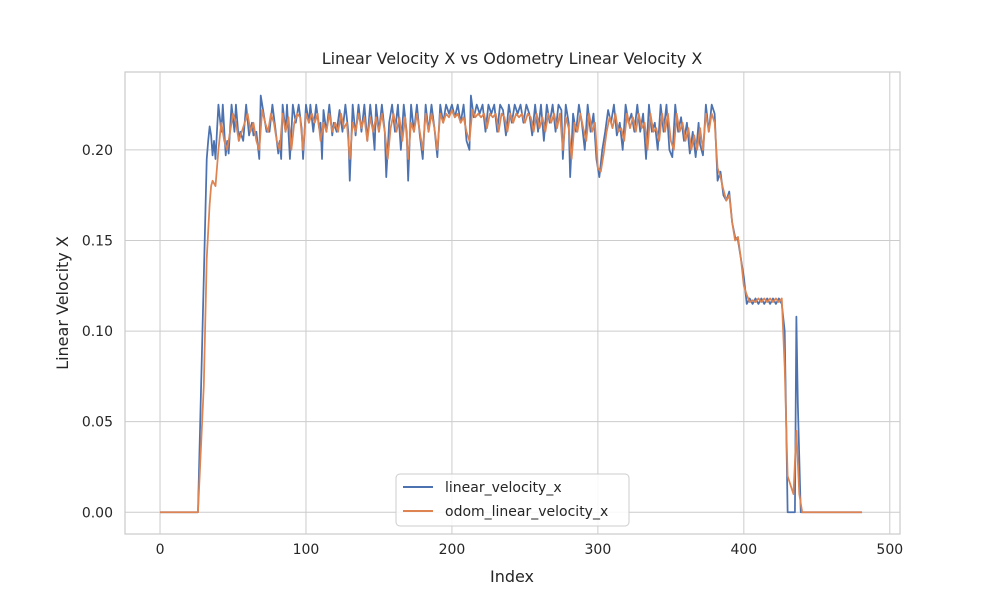 This screenshot has height=600, width=1000. What do you see at coordinates (97, 241) in the screenshot?
I see `y-tick-label: 0.15` at bounding box center [97, 241].